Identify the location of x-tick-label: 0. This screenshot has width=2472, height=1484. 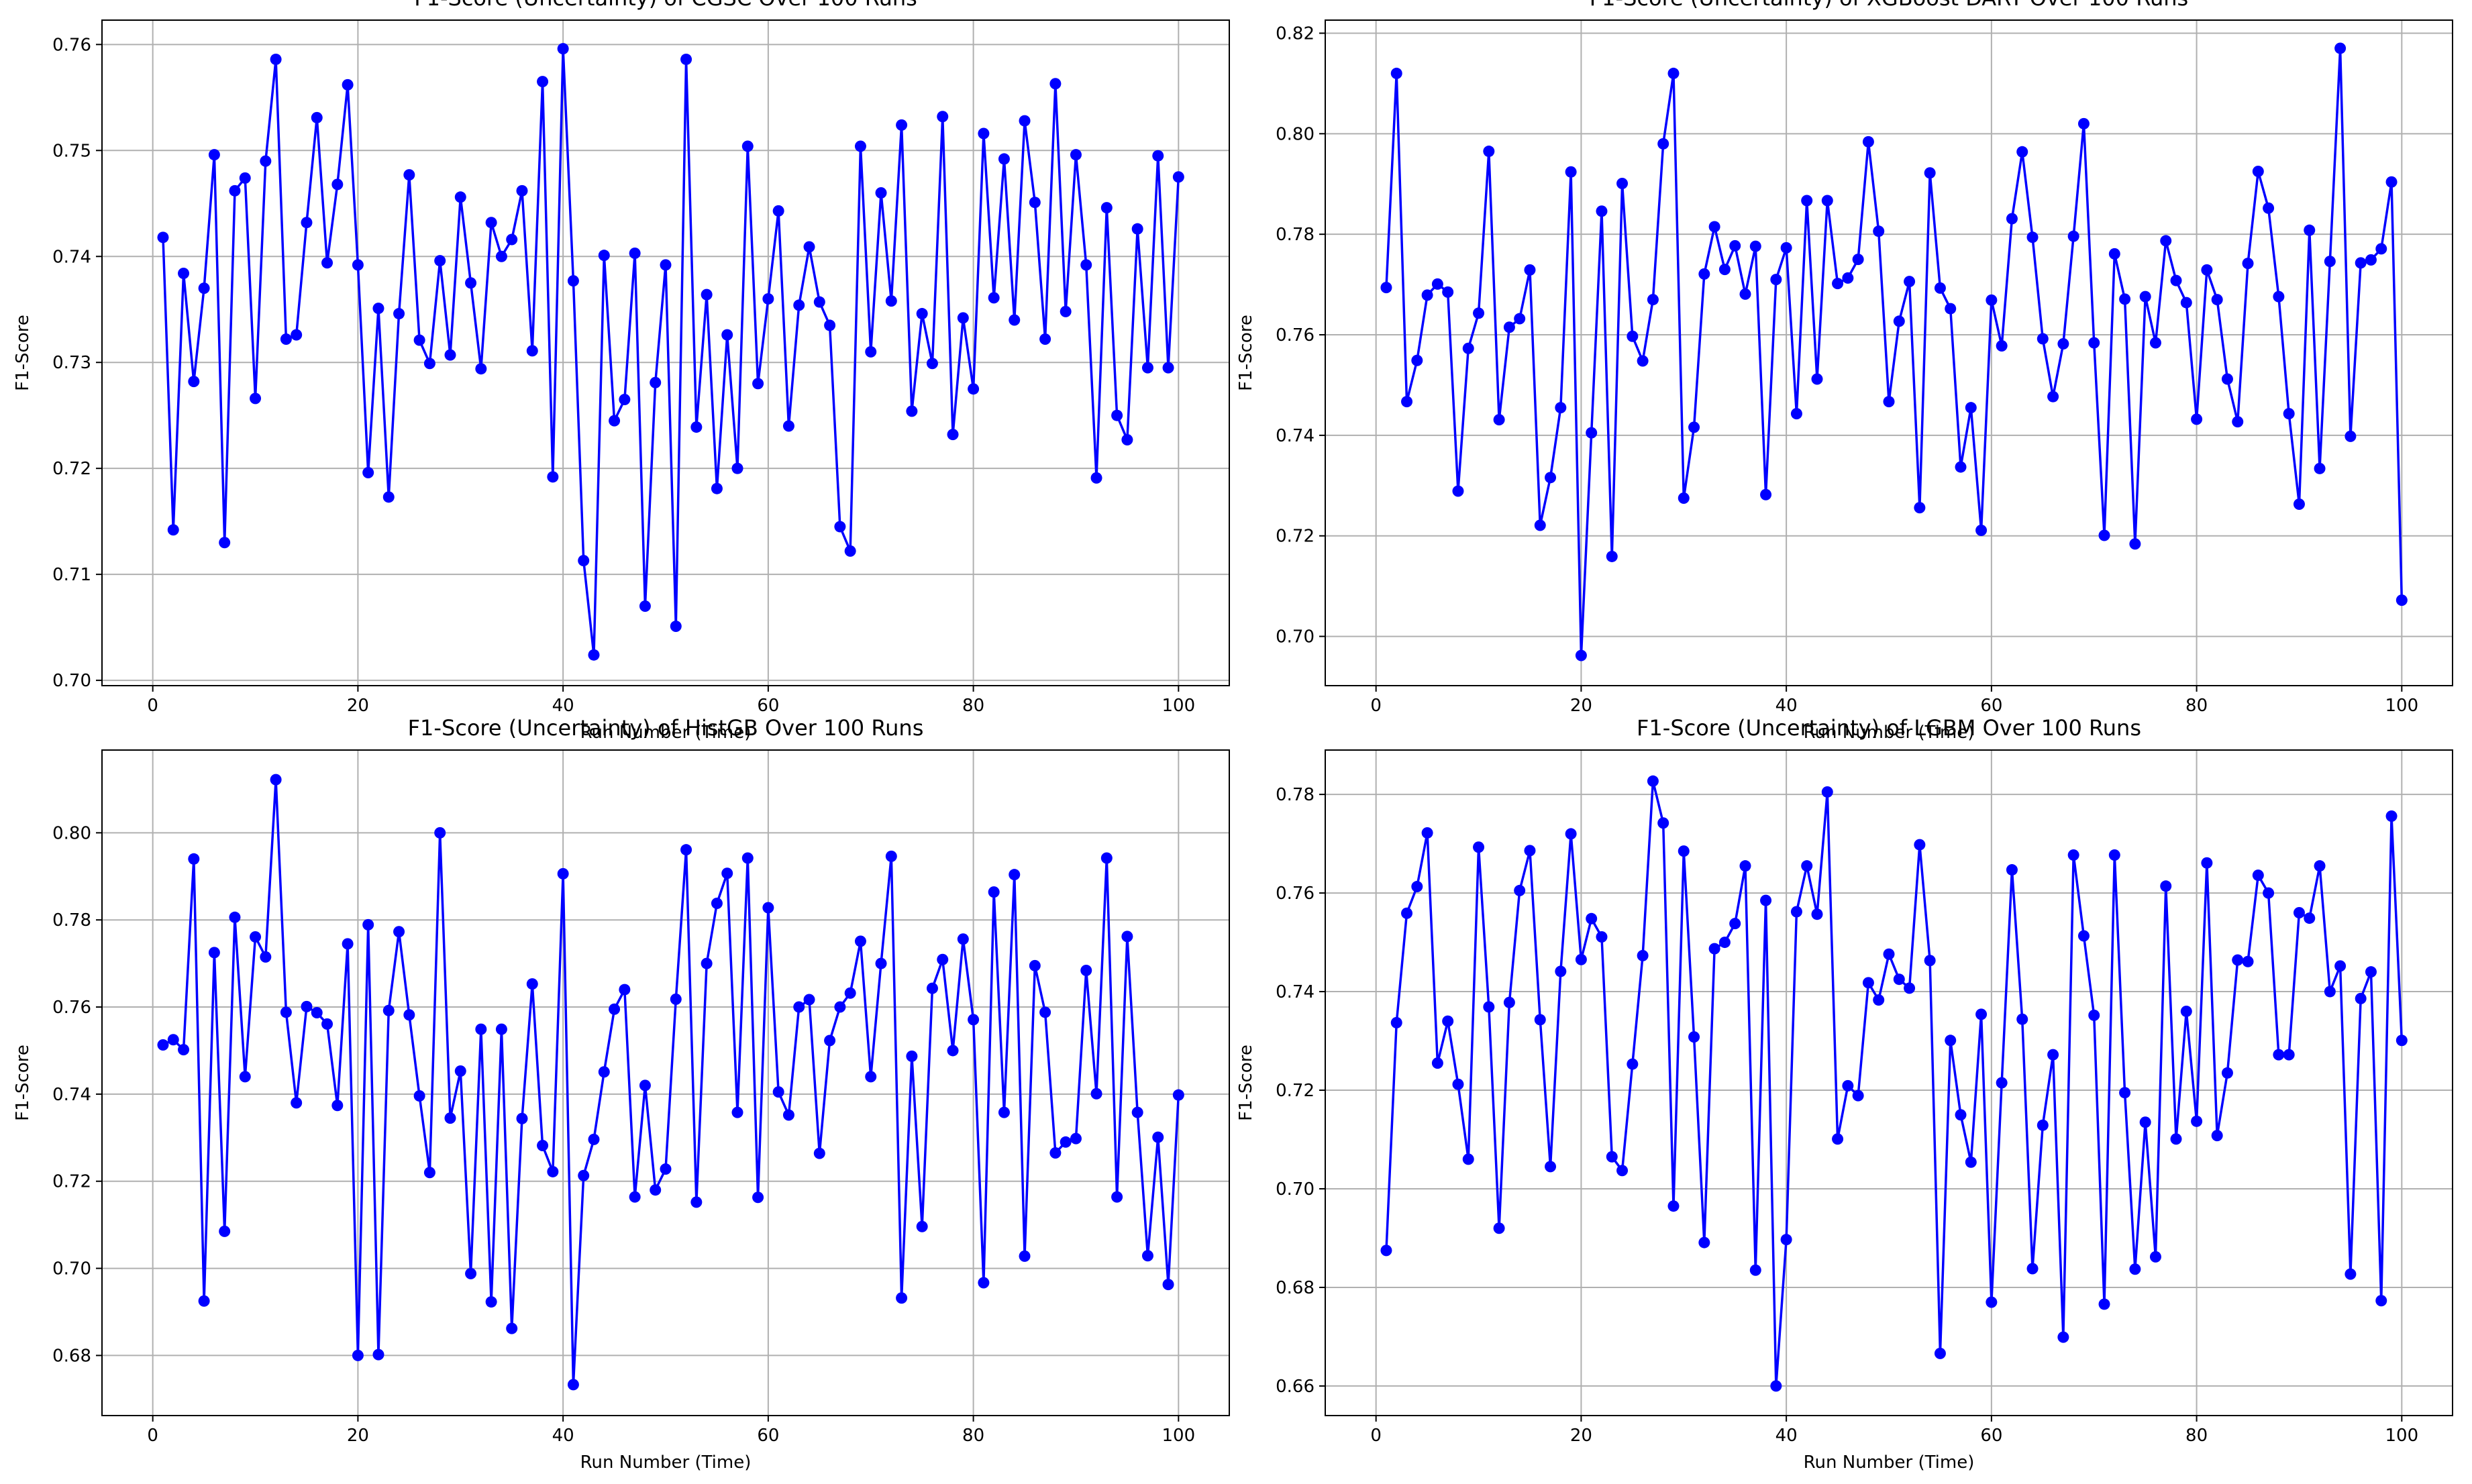
(1376, 706).